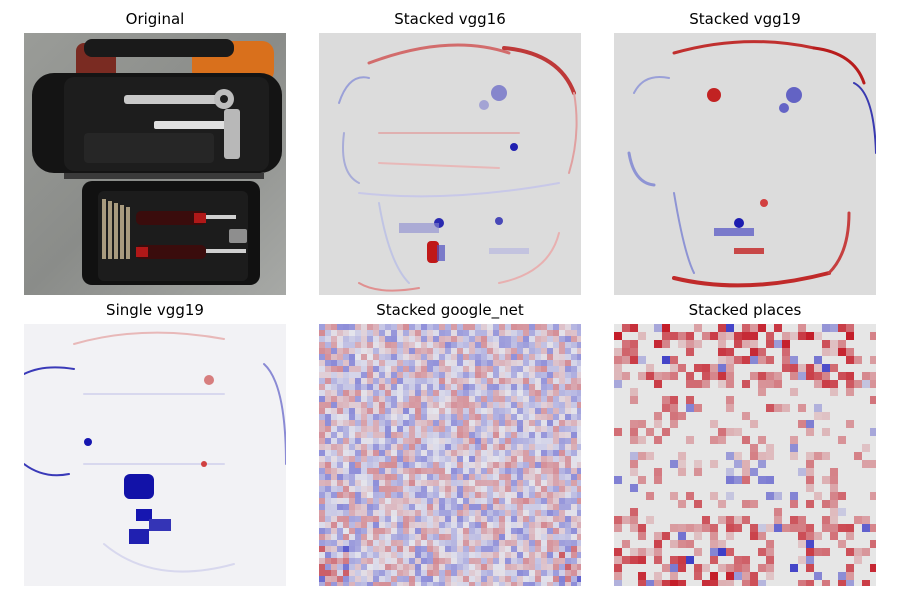 The image size is (900, 600). What do you see at coordinates (745, 310) in the screenshot?
I see `panel-title: Stacked places` at bounding box center [745, 310].